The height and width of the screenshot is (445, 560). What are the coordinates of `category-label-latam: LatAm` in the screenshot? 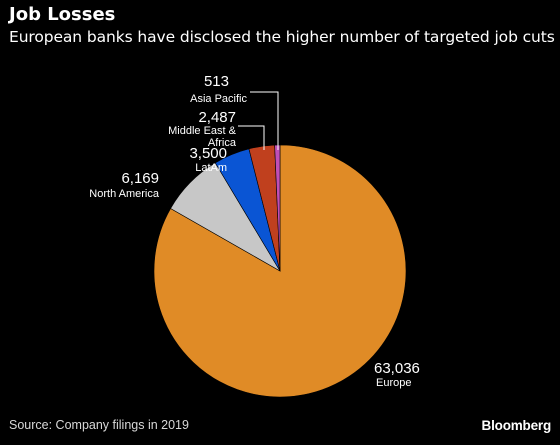 It's located at (211, 168).